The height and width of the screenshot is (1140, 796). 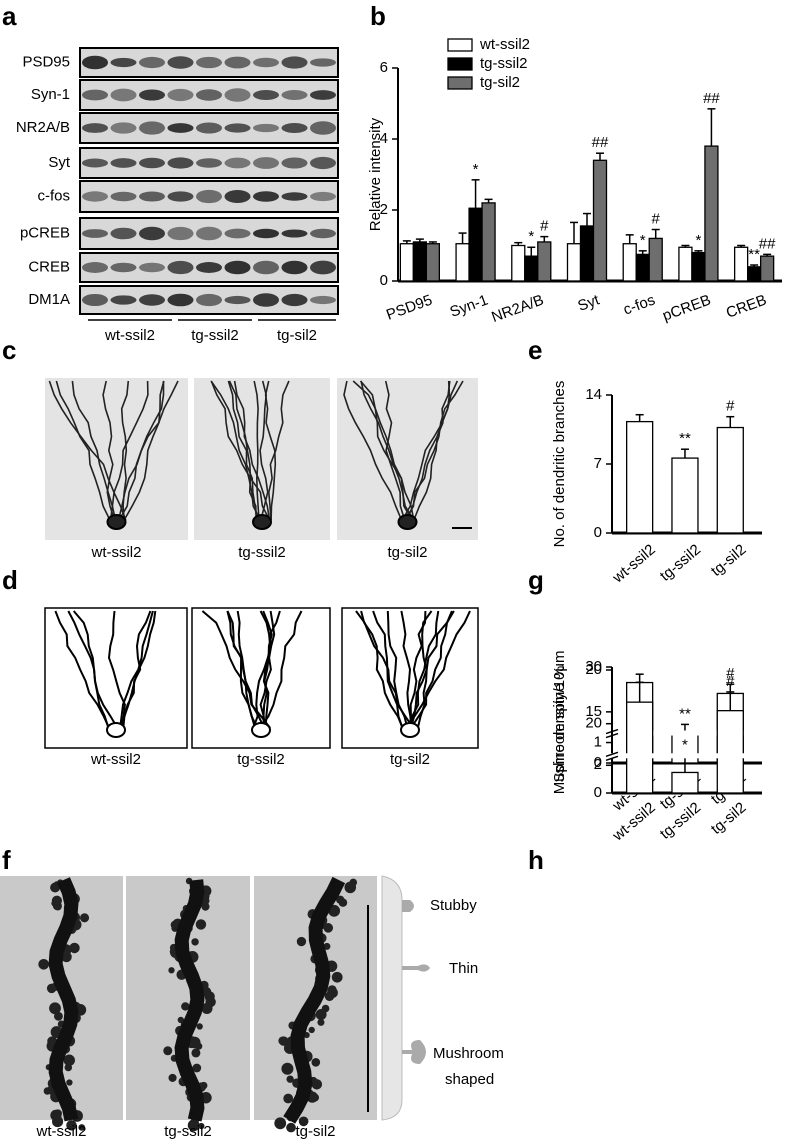 What do you see at coordinates (699, 240) in the screenshot?
I see `significance-mark: *` at bounding box center [699, 240].